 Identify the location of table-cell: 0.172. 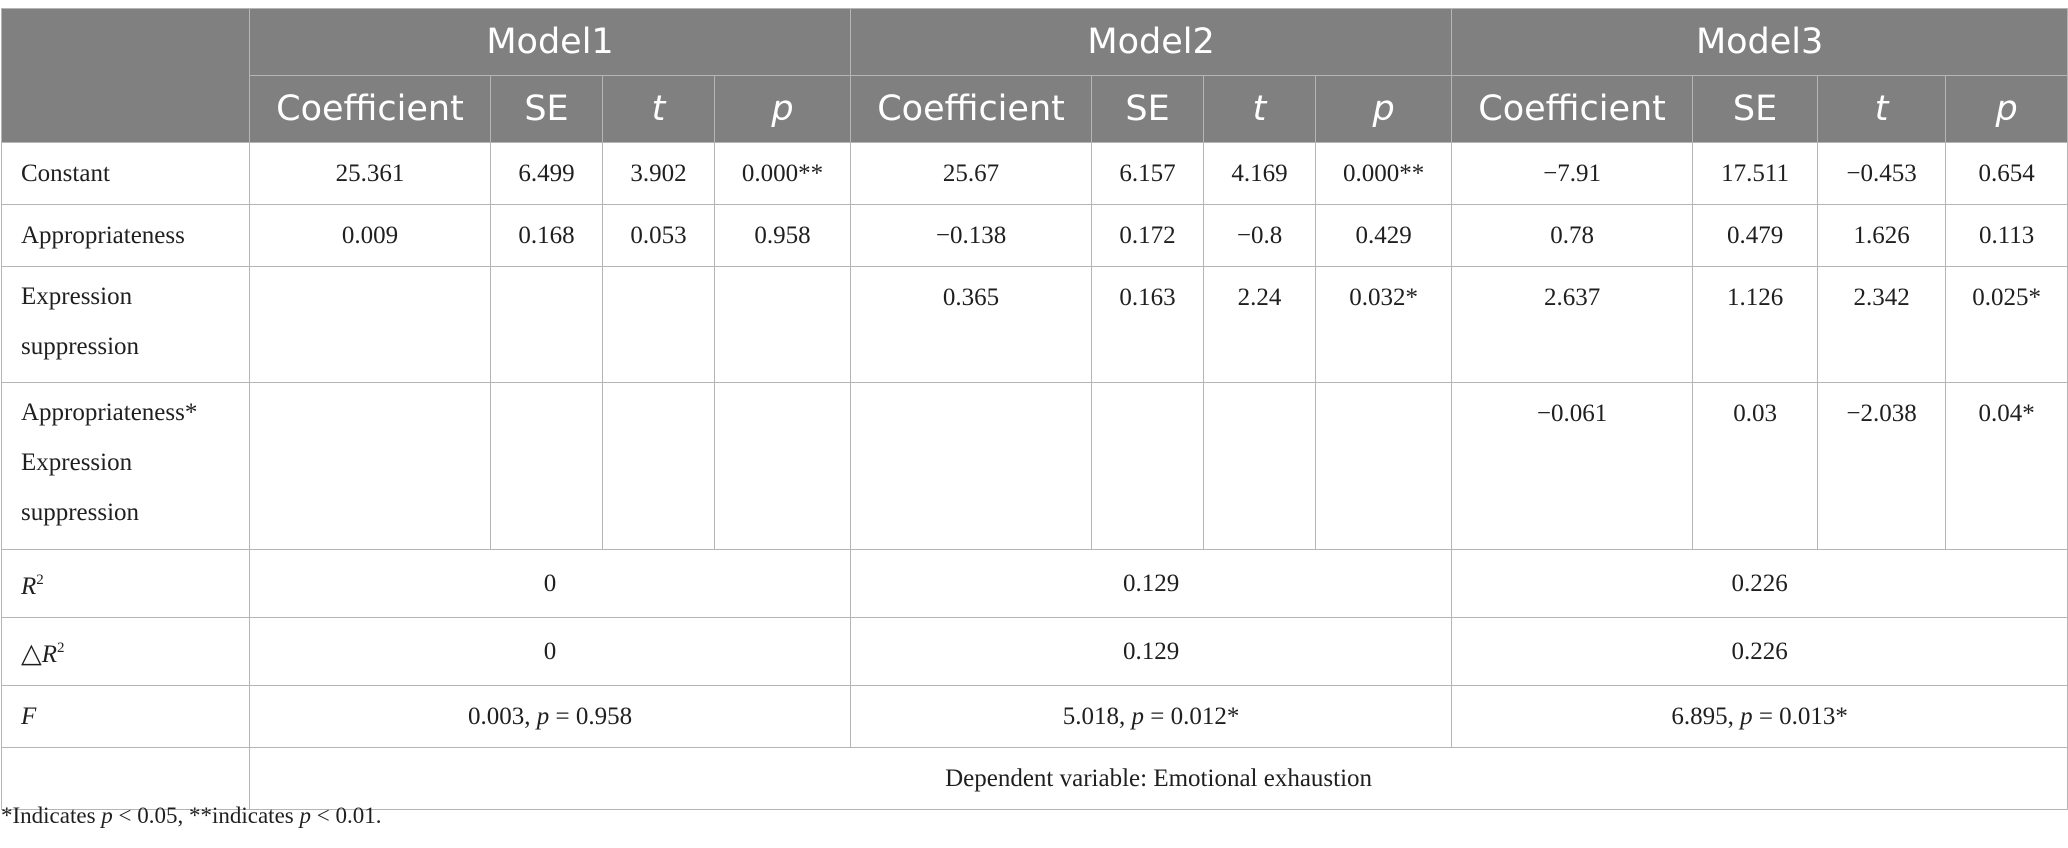
(1148, 235).